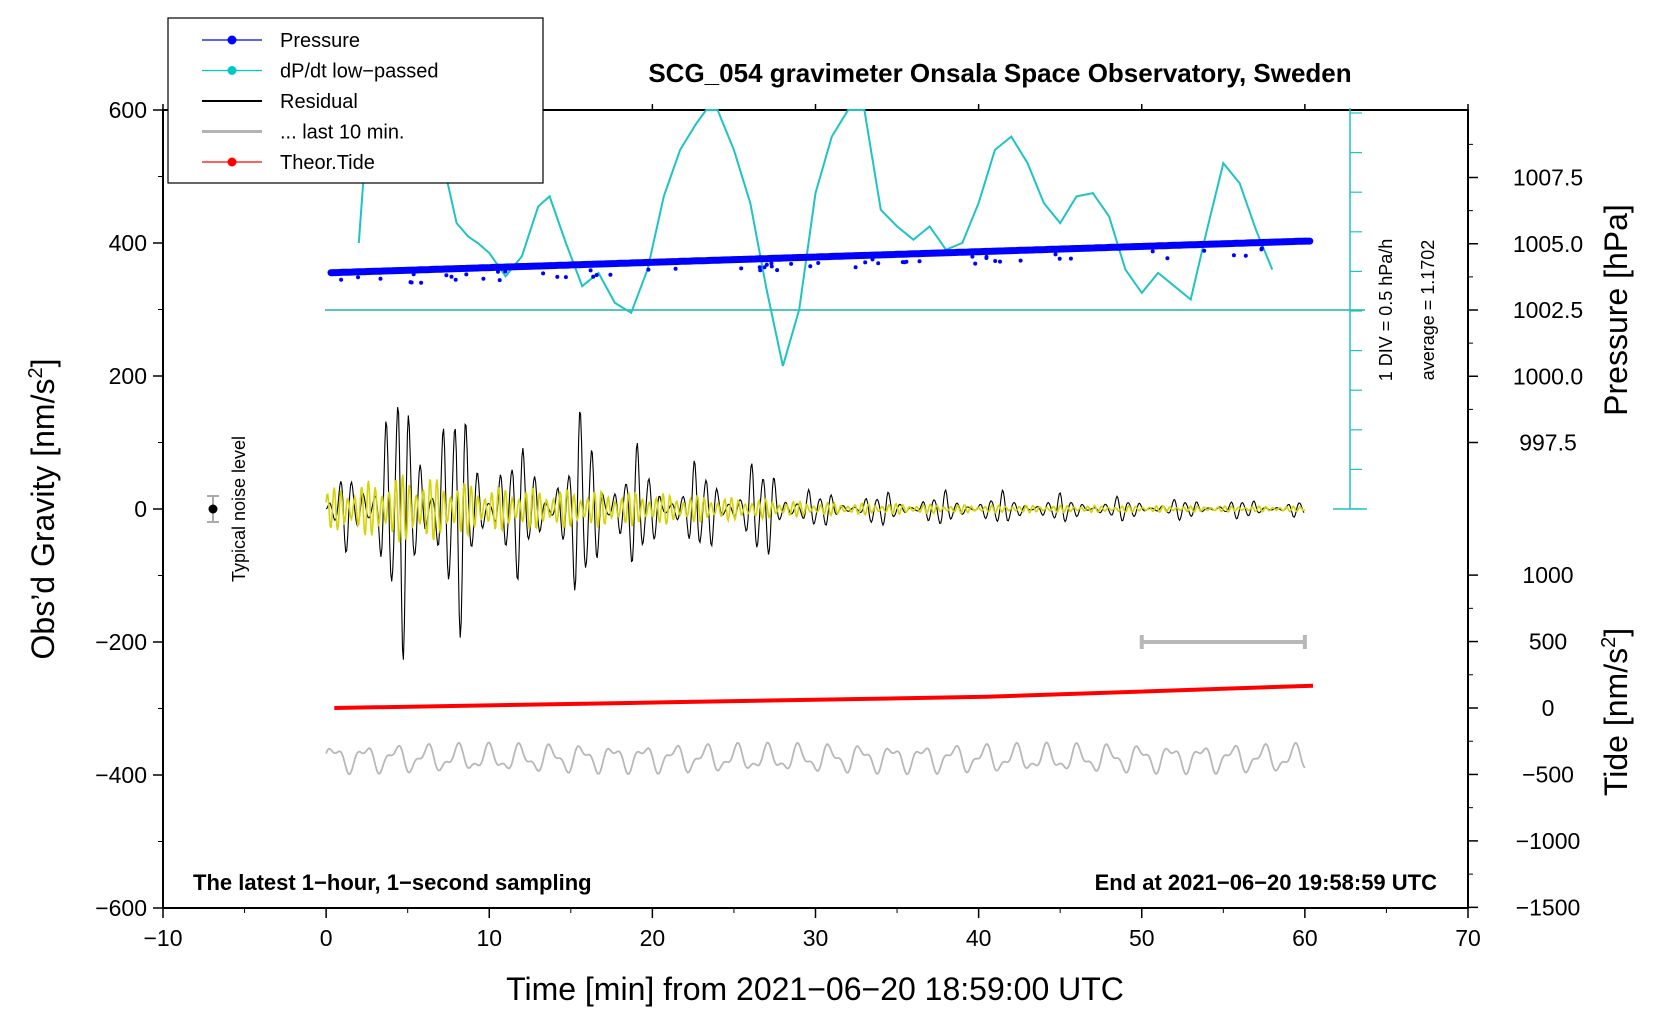 The image size is (1660, 1020). I want to click on x-axis-title: Time [min] from 2021−06−20 18:59:00 UTC, so click(815, 989).